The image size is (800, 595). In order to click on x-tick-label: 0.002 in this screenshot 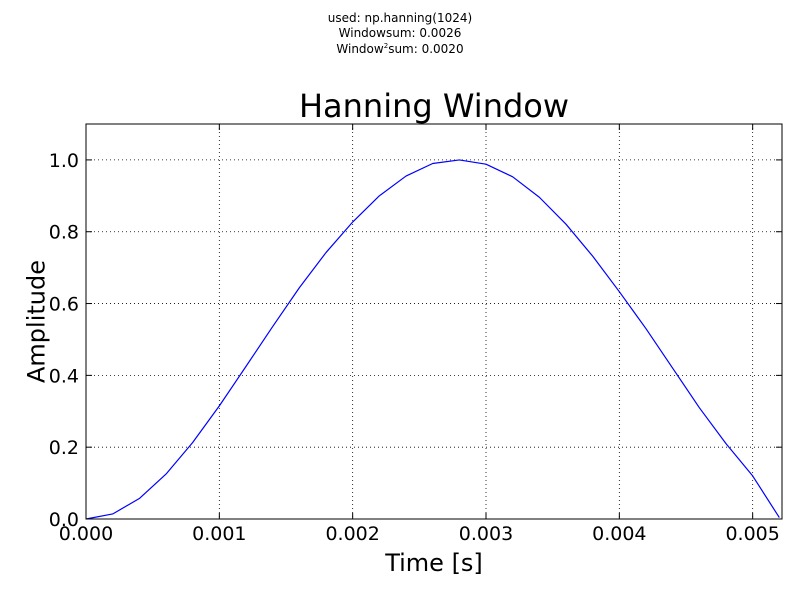, I will do `click(352, 534)`.